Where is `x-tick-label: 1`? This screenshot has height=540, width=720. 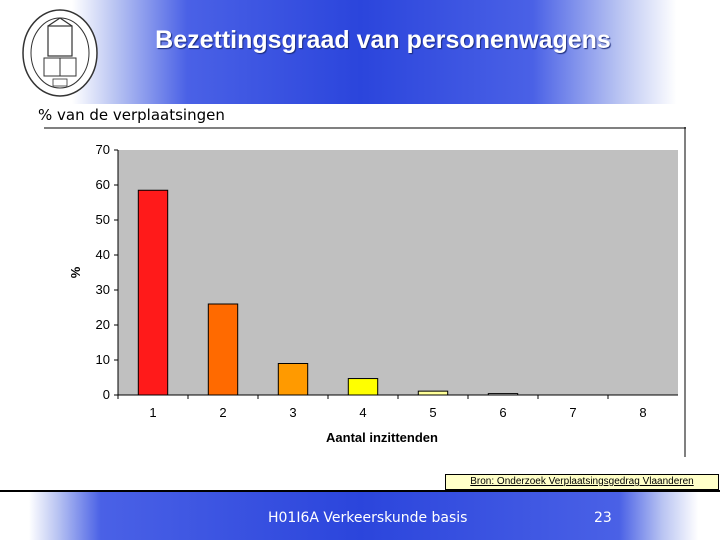
x-tick-label: 1 is located at coordinates (152, 412).